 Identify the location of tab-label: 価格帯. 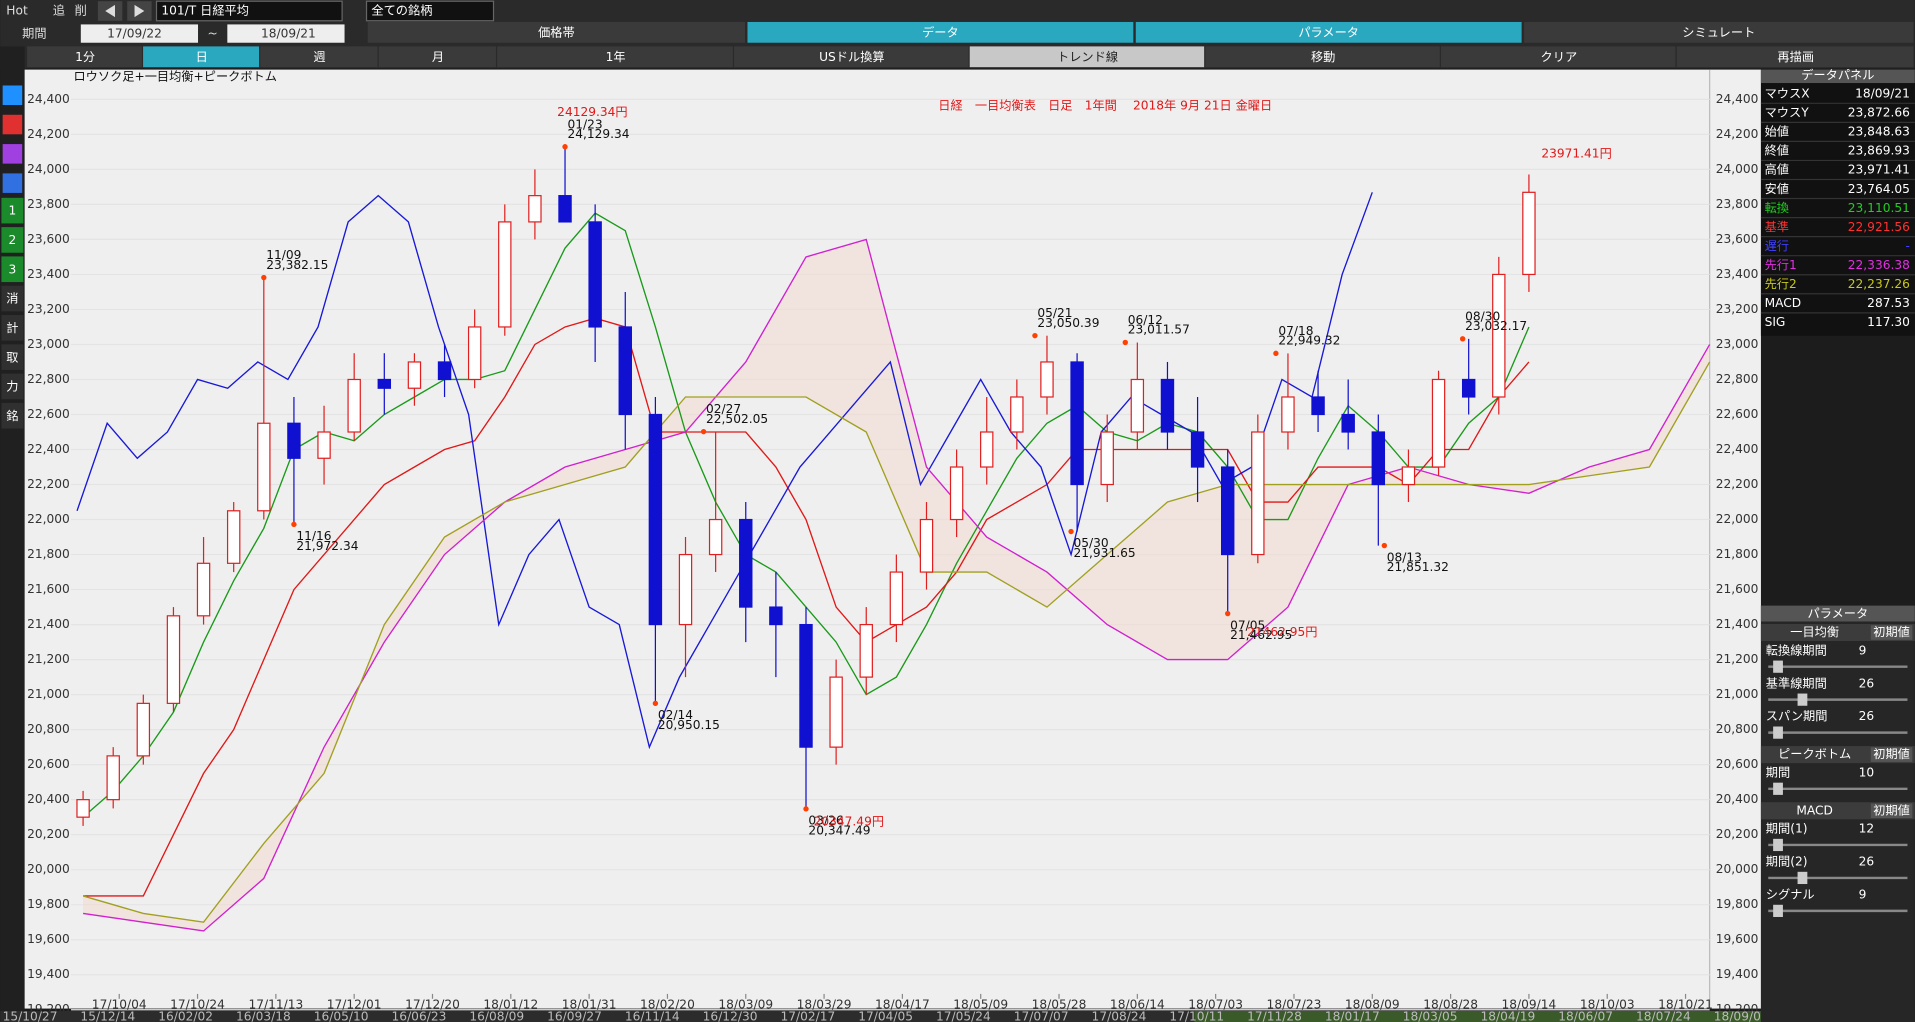
(556, 31).